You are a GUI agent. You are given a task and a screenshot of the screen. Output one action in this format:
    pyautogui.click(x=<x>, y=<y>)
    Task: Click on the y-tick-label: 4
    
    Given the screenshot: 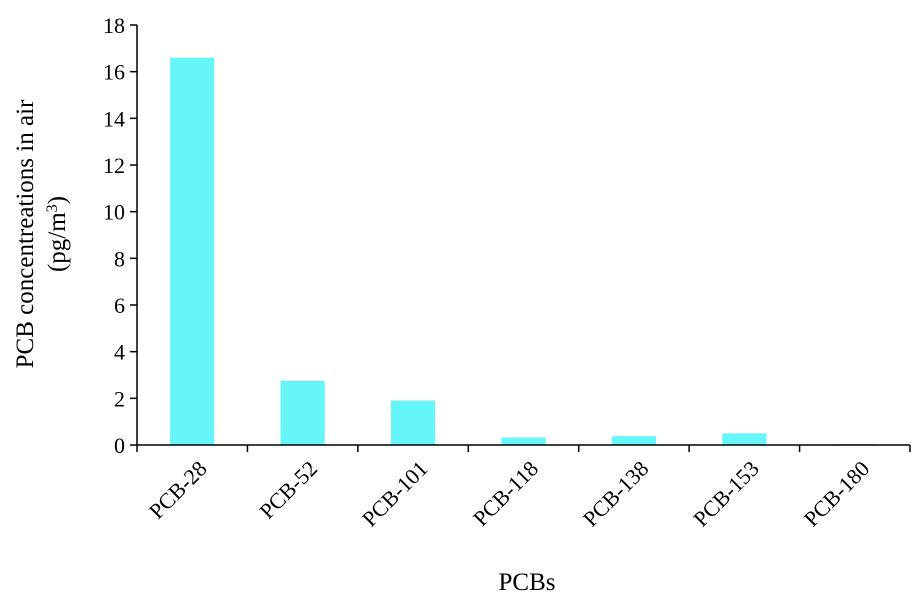 What is the action you would take?
    pyautogui.click(x=119, y=352)
    